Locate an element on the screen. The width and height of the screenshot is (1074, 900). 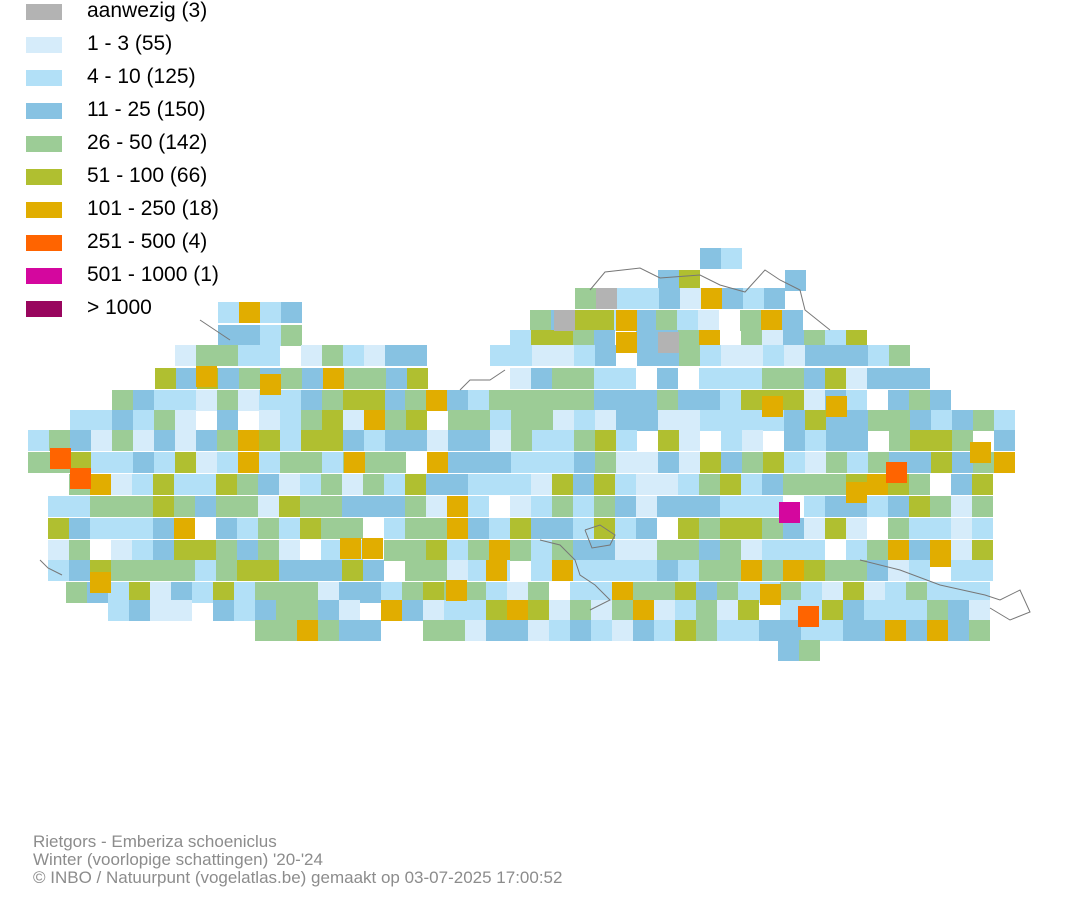
legend-label: 101 - 250 (18) is located at coordinates (153, 208).